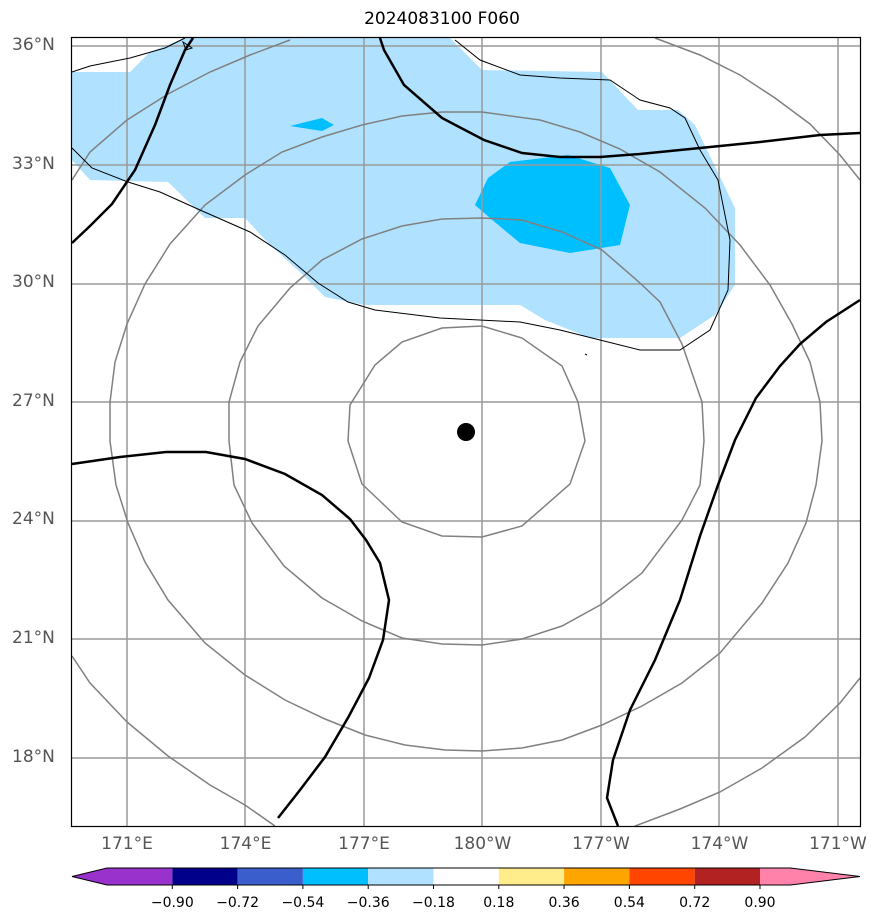 Image resolution: width=884 pixels, height=924 pixels. What do you see at coordinates (303, 903) in the screenshot?
I see `colorbar-tick-label: −0.54` at bounding box center [303, 903].